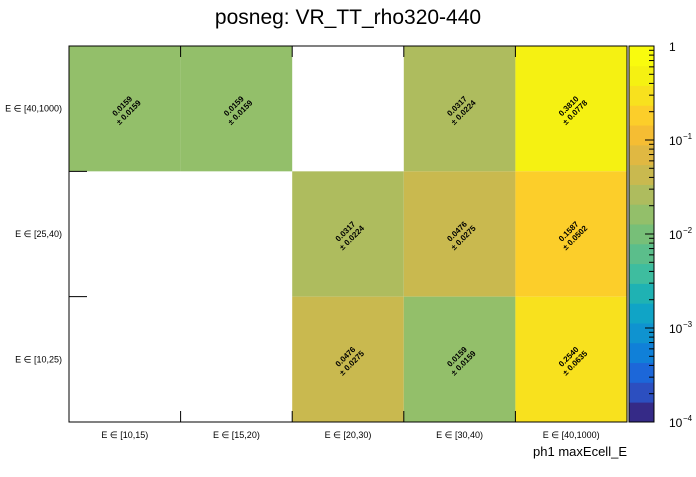  What do you see at coordinates (33, 109) in the screenshot?
I see `y-tick-label: E ∈ [40,1000)` at bounding box center [33, 109].